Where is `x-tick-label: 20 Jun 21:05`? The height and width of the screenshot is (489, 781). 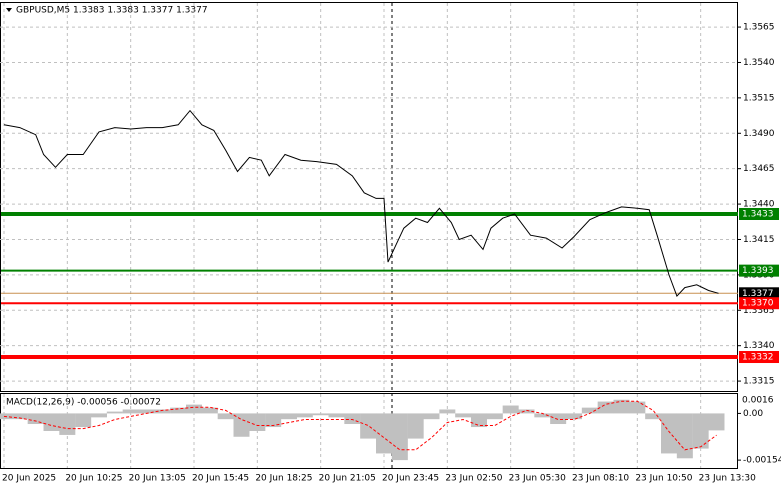
x-tick-label: 20 Jun 21:05 is located at coordinates (347, 479).